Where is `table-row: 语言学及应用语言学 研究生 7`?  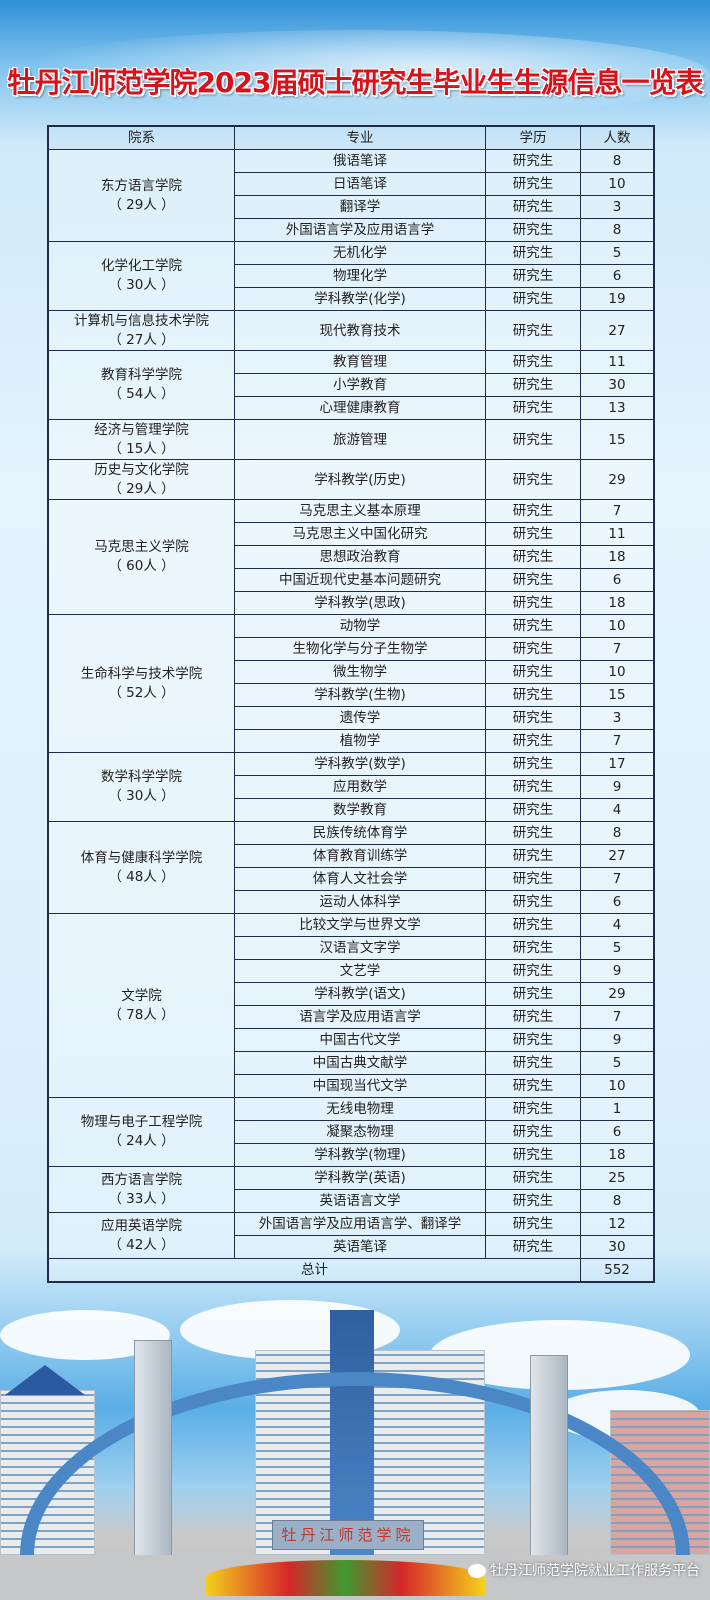
table-row: 语言学及应用语言学 研究生 7 is located at coordinates (351, 1017).